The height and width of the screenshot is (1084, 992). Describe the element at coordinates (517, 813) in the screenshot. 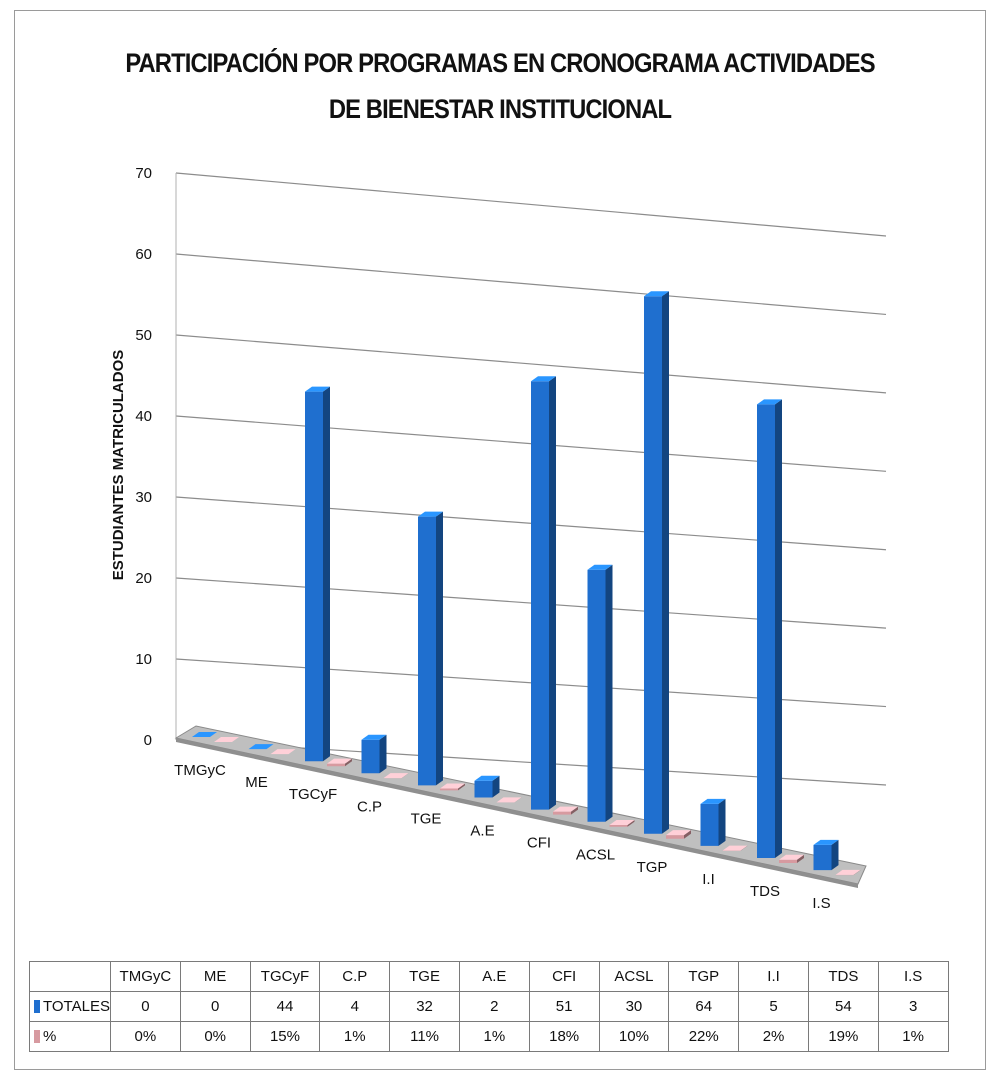

I see `chart-floor-edge` at that location.